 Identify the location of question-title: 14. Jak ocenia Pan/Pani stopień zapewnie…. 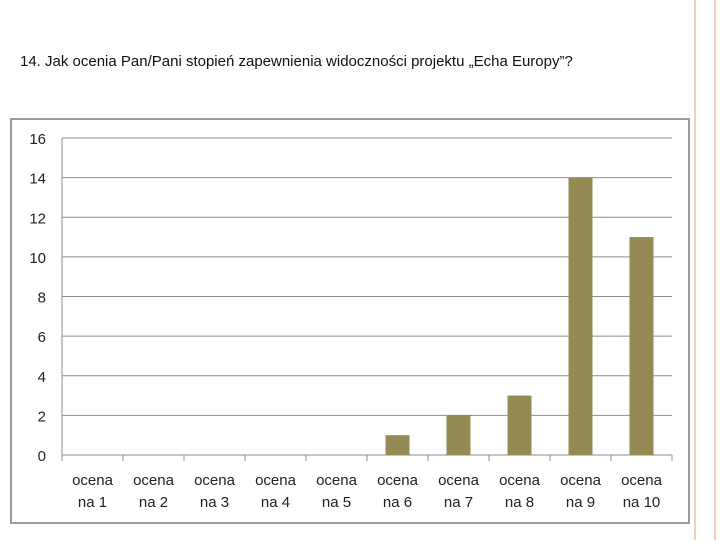
(296, 61).